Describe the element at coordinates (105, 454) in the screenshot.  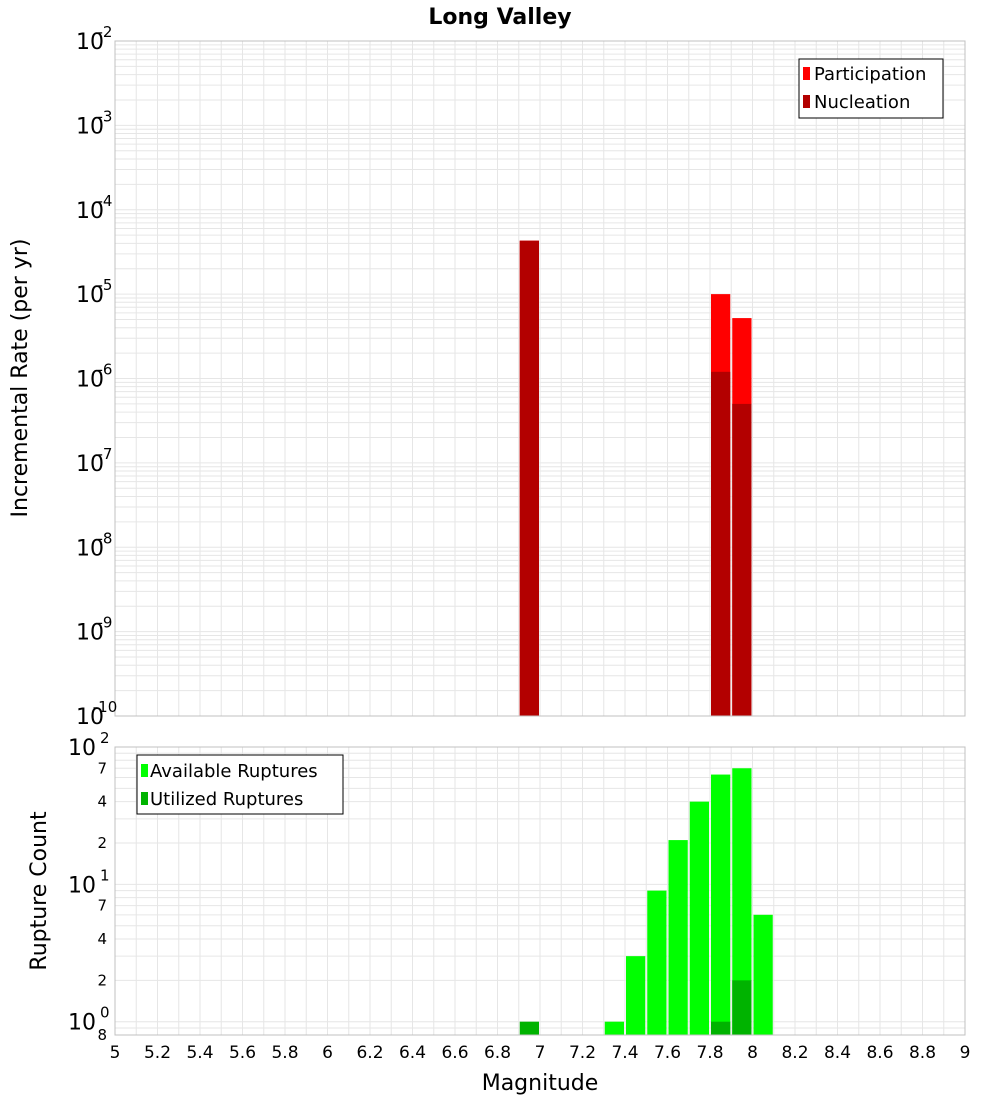
I see `rate-y-tick-exponent: -7` at that location.